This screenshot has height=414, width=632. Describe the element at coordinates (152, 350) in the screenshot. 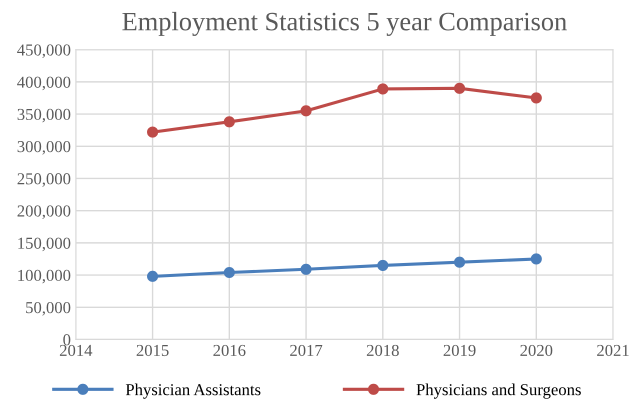

I see `x-tick-label: 2015` at that location.